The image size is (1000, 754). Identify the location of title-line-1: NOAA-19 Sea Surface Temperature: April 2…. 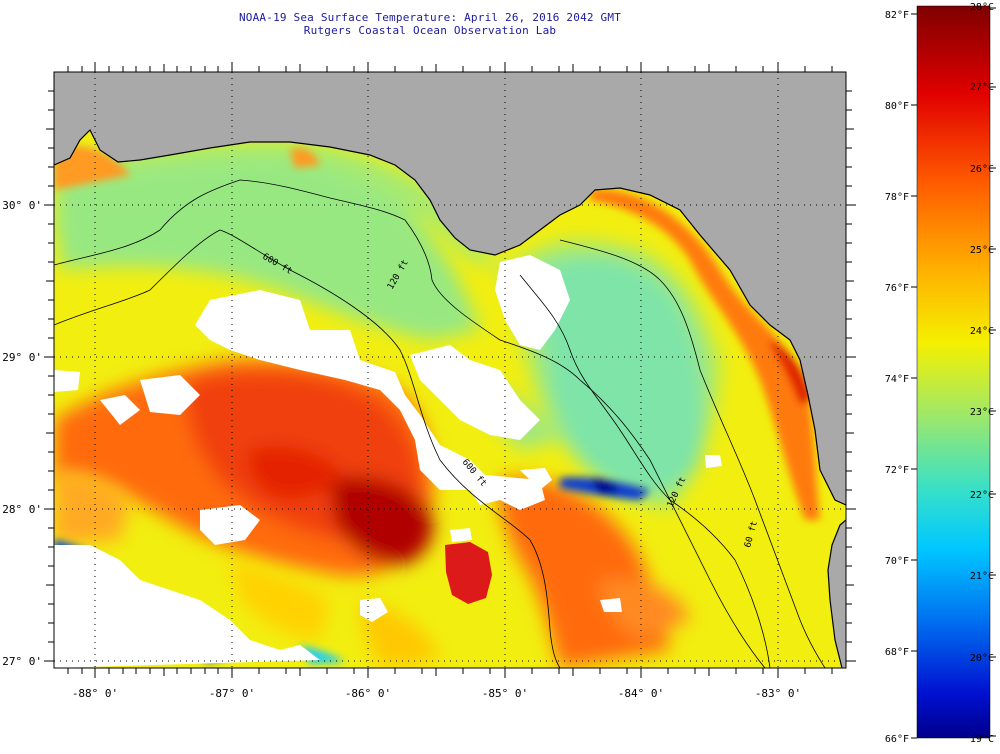
(430, 17).